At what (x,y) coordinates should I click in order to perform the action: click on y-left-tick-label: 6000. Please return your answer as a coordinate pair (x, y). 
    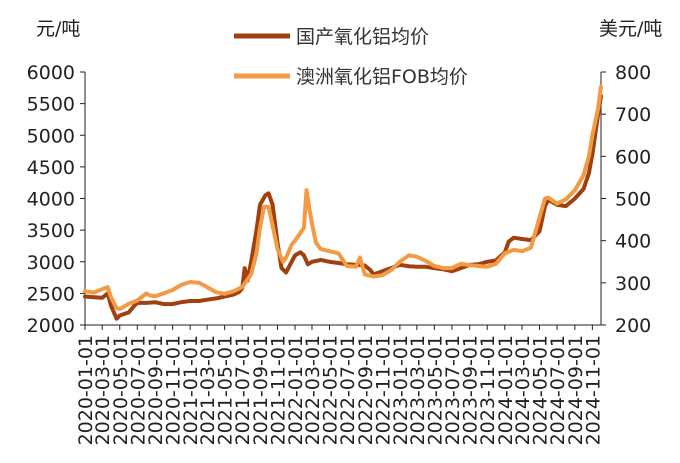
    Looking at the image, I should click on (51, 73).